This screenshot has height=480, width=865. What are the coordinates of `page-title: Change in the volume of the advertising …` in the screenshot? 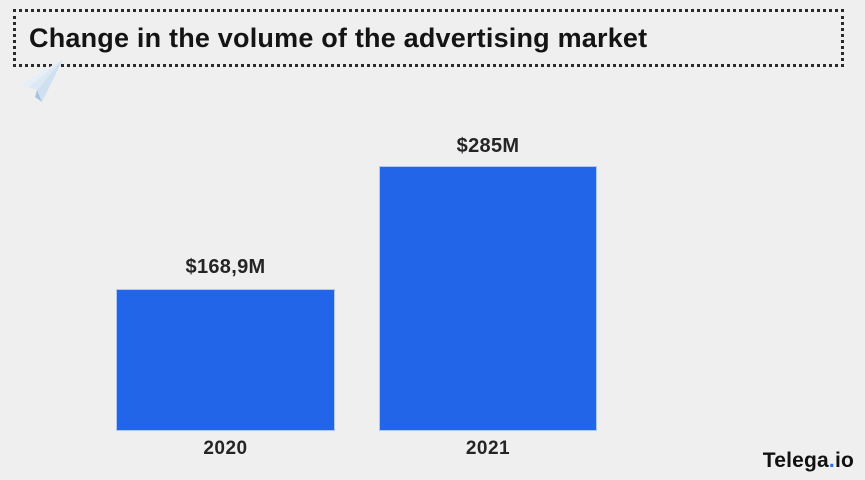 It's located at (338, 37).